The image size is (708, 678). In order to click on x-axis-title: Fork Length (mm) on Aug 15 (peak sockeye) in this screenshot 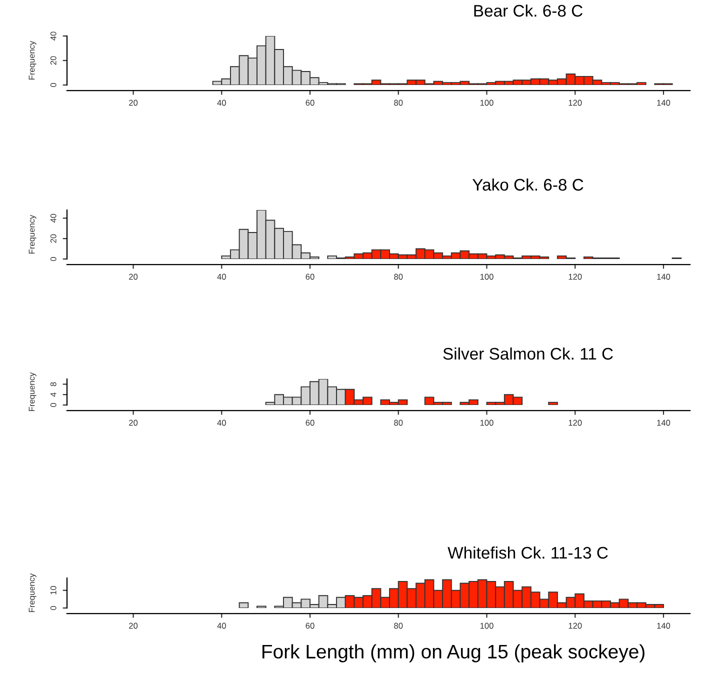, I will do `click(453, 653)`.